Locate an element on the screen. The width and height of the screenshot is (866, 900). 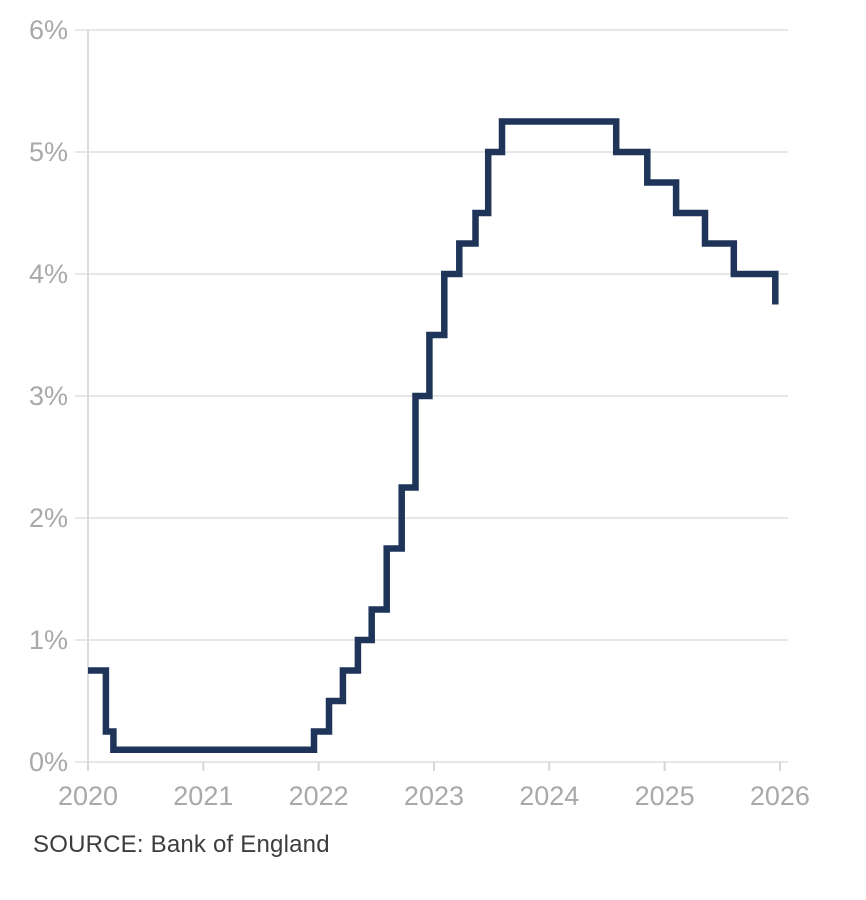
x-axis-tick-labels: 2020 2021 2022 2023 2024 2025 2026 is located at coordinates (434, 796).